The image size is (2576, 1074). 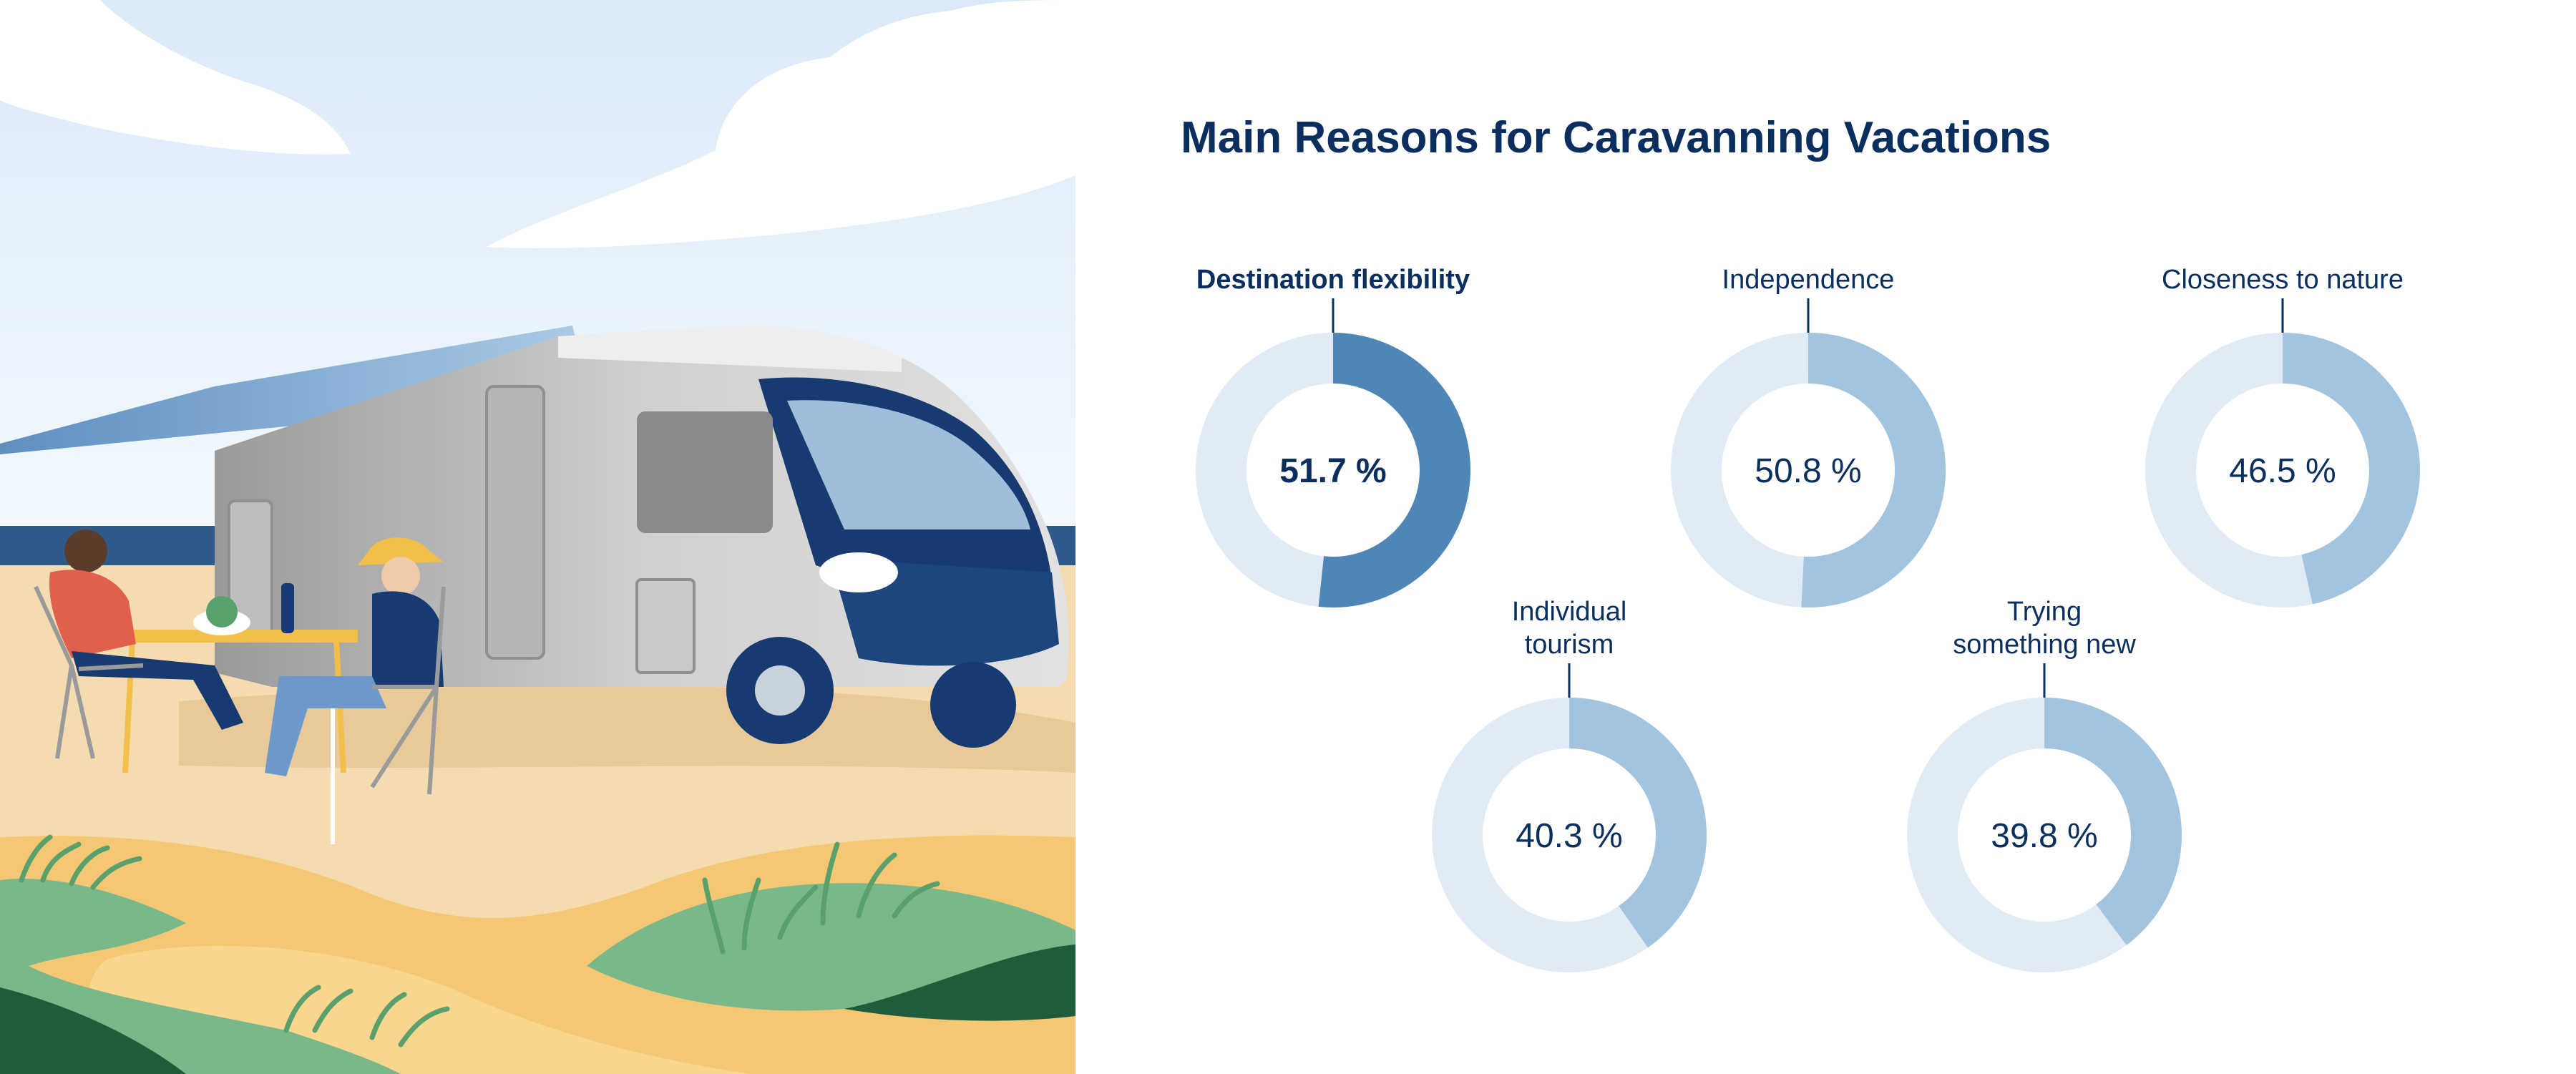 I want to click on donut-3: 46.5 % Closeness to nature, so click(x=2282, y=436).